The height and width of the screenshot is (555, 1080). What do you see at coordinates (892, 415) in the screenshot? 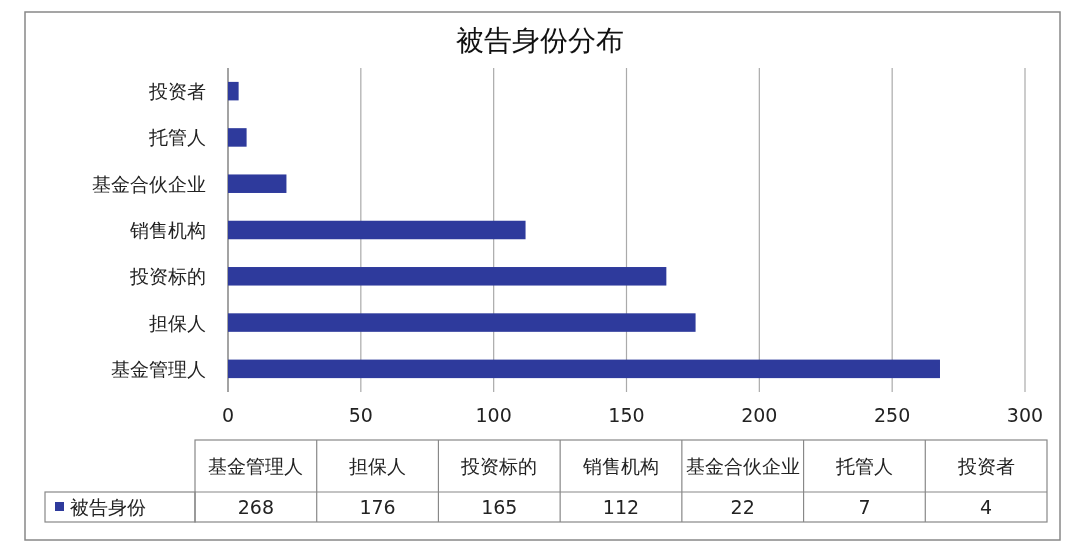
I see `x-tick-label: 250` at bounding box center [892, 415].